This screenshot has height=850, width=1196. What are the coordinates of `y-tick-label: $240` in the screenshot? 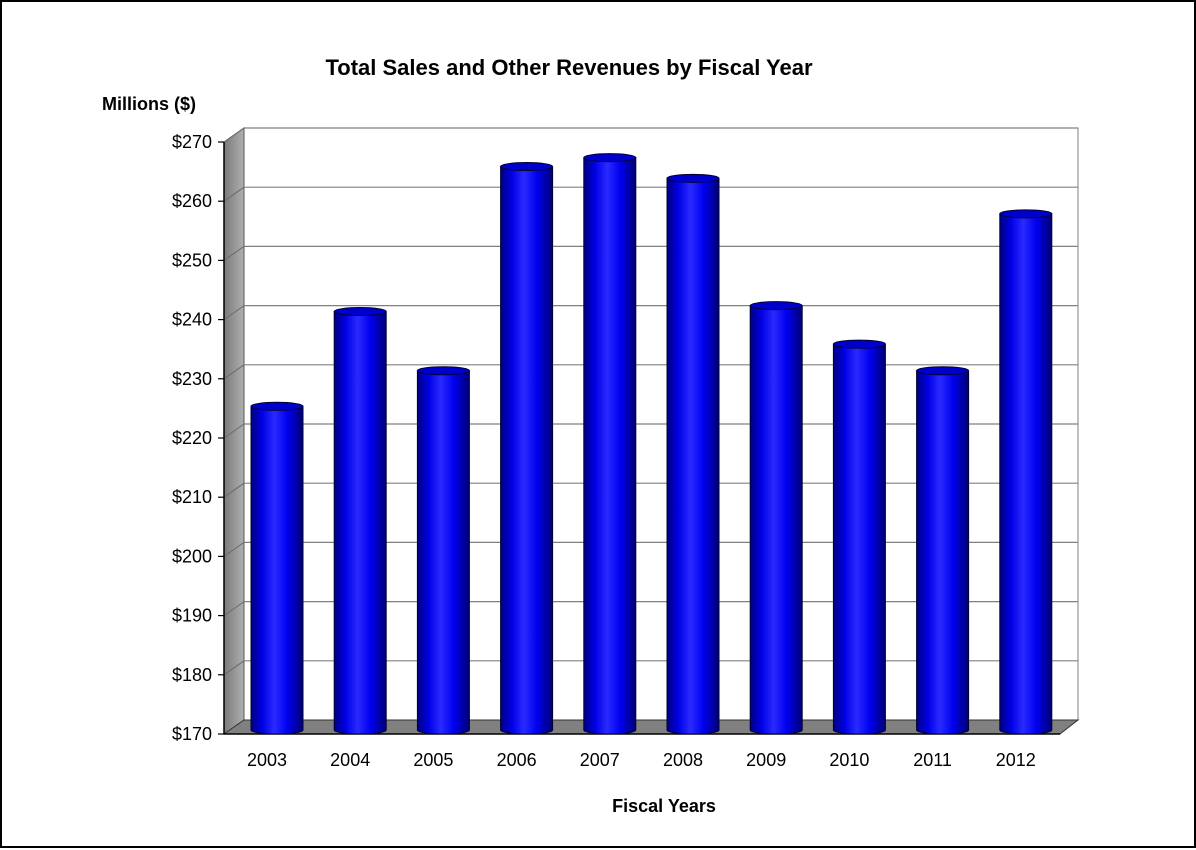 It's located at (192, 320).